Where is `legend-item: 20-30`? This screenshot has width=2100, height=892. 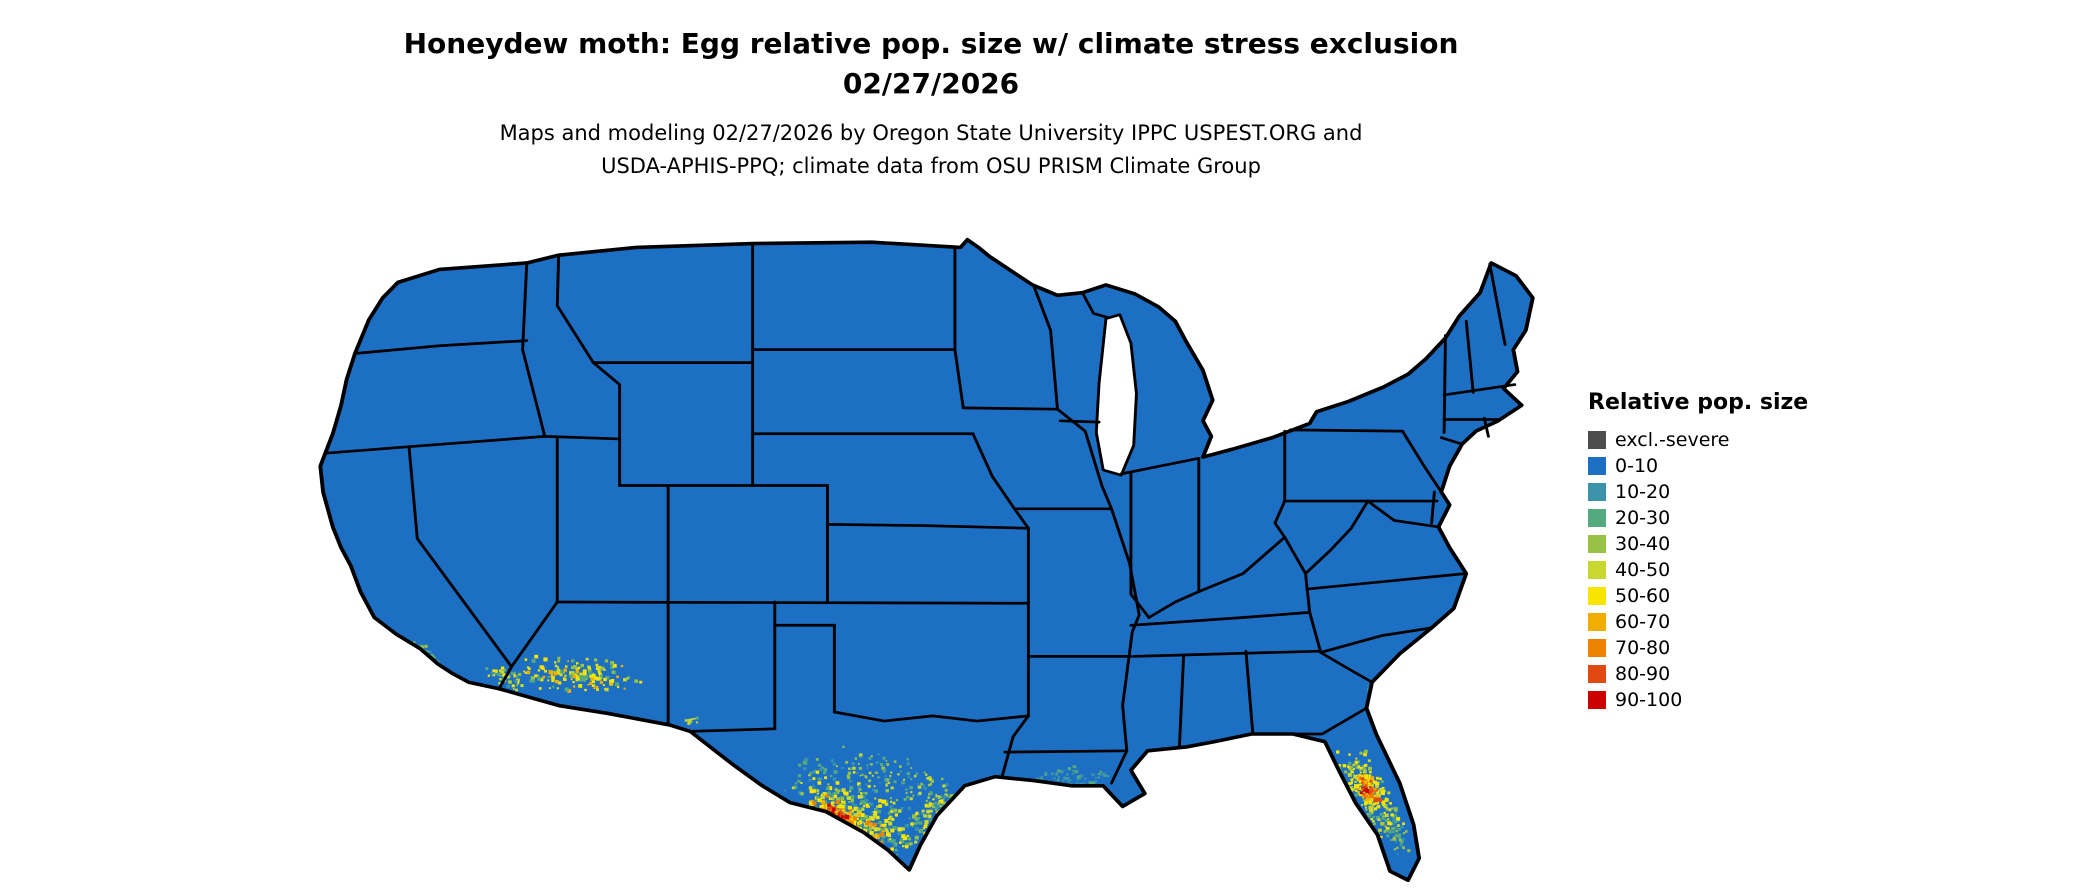 legend-item: 20-30 is located at coordinates (1698, 518).